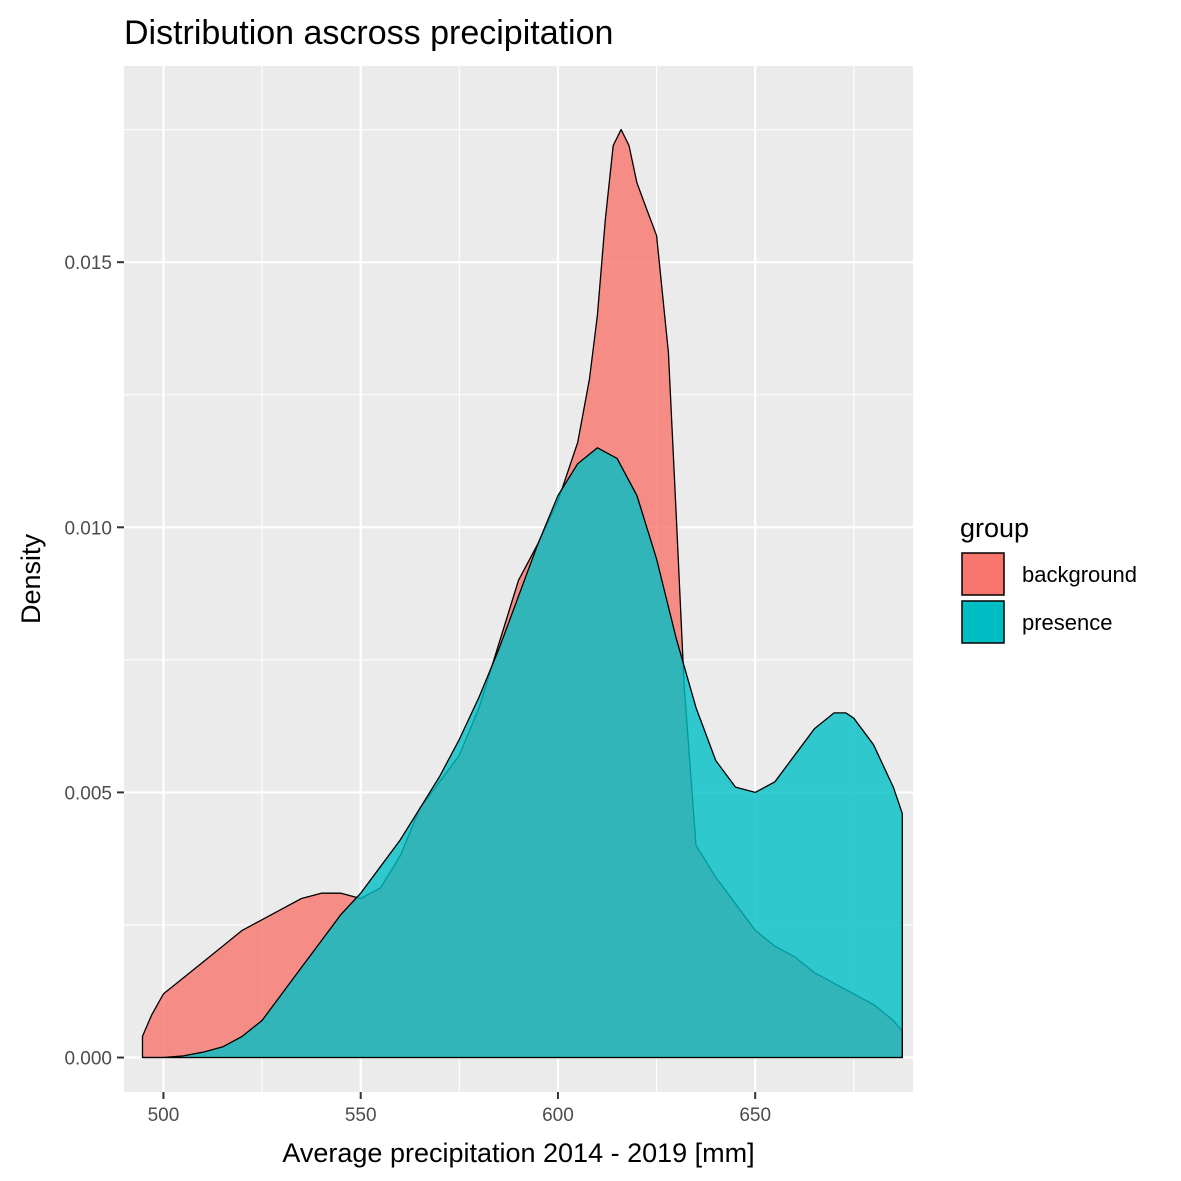 This screenshot has width=1181, height=1181. Describe the element at coordinates (1079, 574) in the screenshot. I see `legend-label-background: background` at that location.